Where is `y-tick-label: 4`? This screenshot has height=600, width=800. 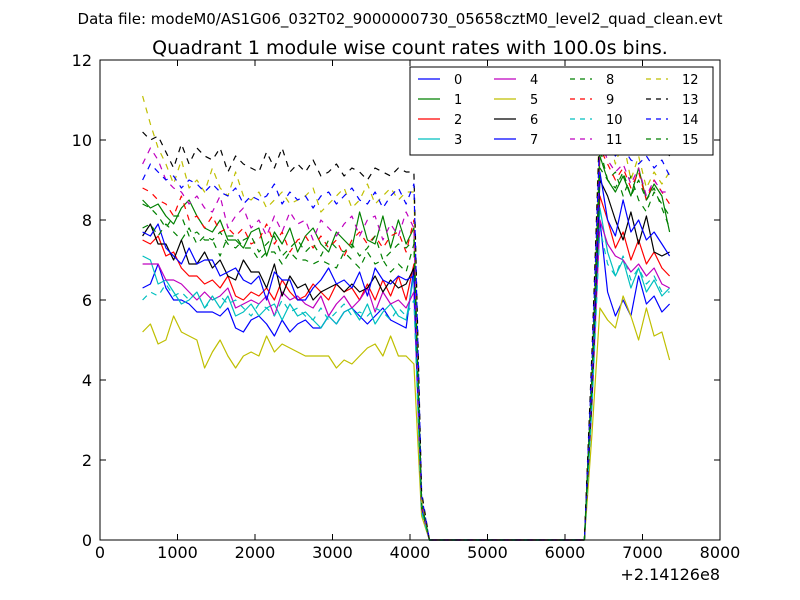
y-tick-label: 4 is located at coordinates (87, 380).